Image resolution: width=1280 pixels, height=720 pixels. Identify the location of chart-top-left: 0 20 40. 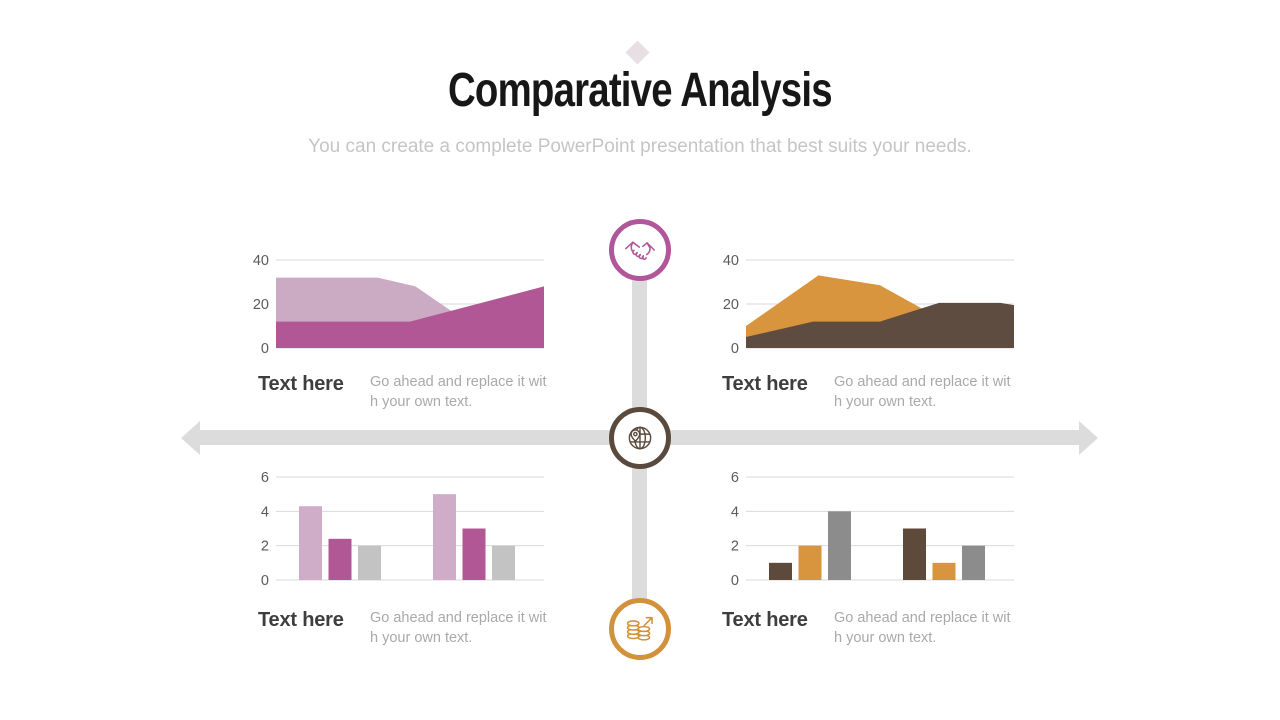
(396, 305).